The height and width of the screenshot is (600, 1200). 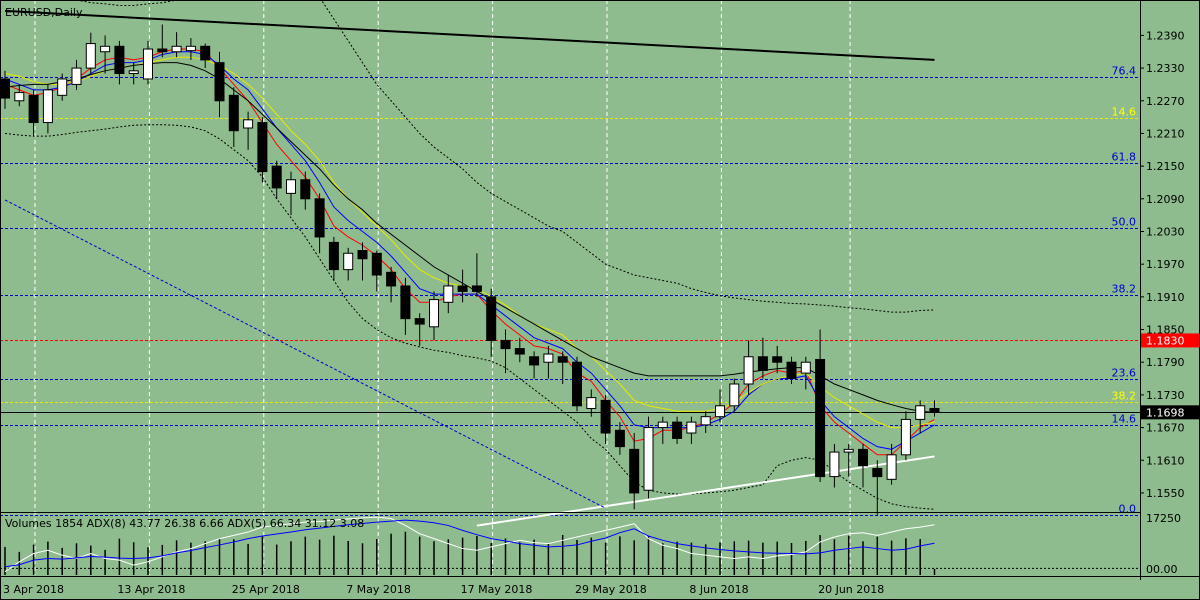 What do you see at coordinates (497, 589) in the screenshot?
I see `date-label: 17 May 2018` at bounding box center [497, 589].